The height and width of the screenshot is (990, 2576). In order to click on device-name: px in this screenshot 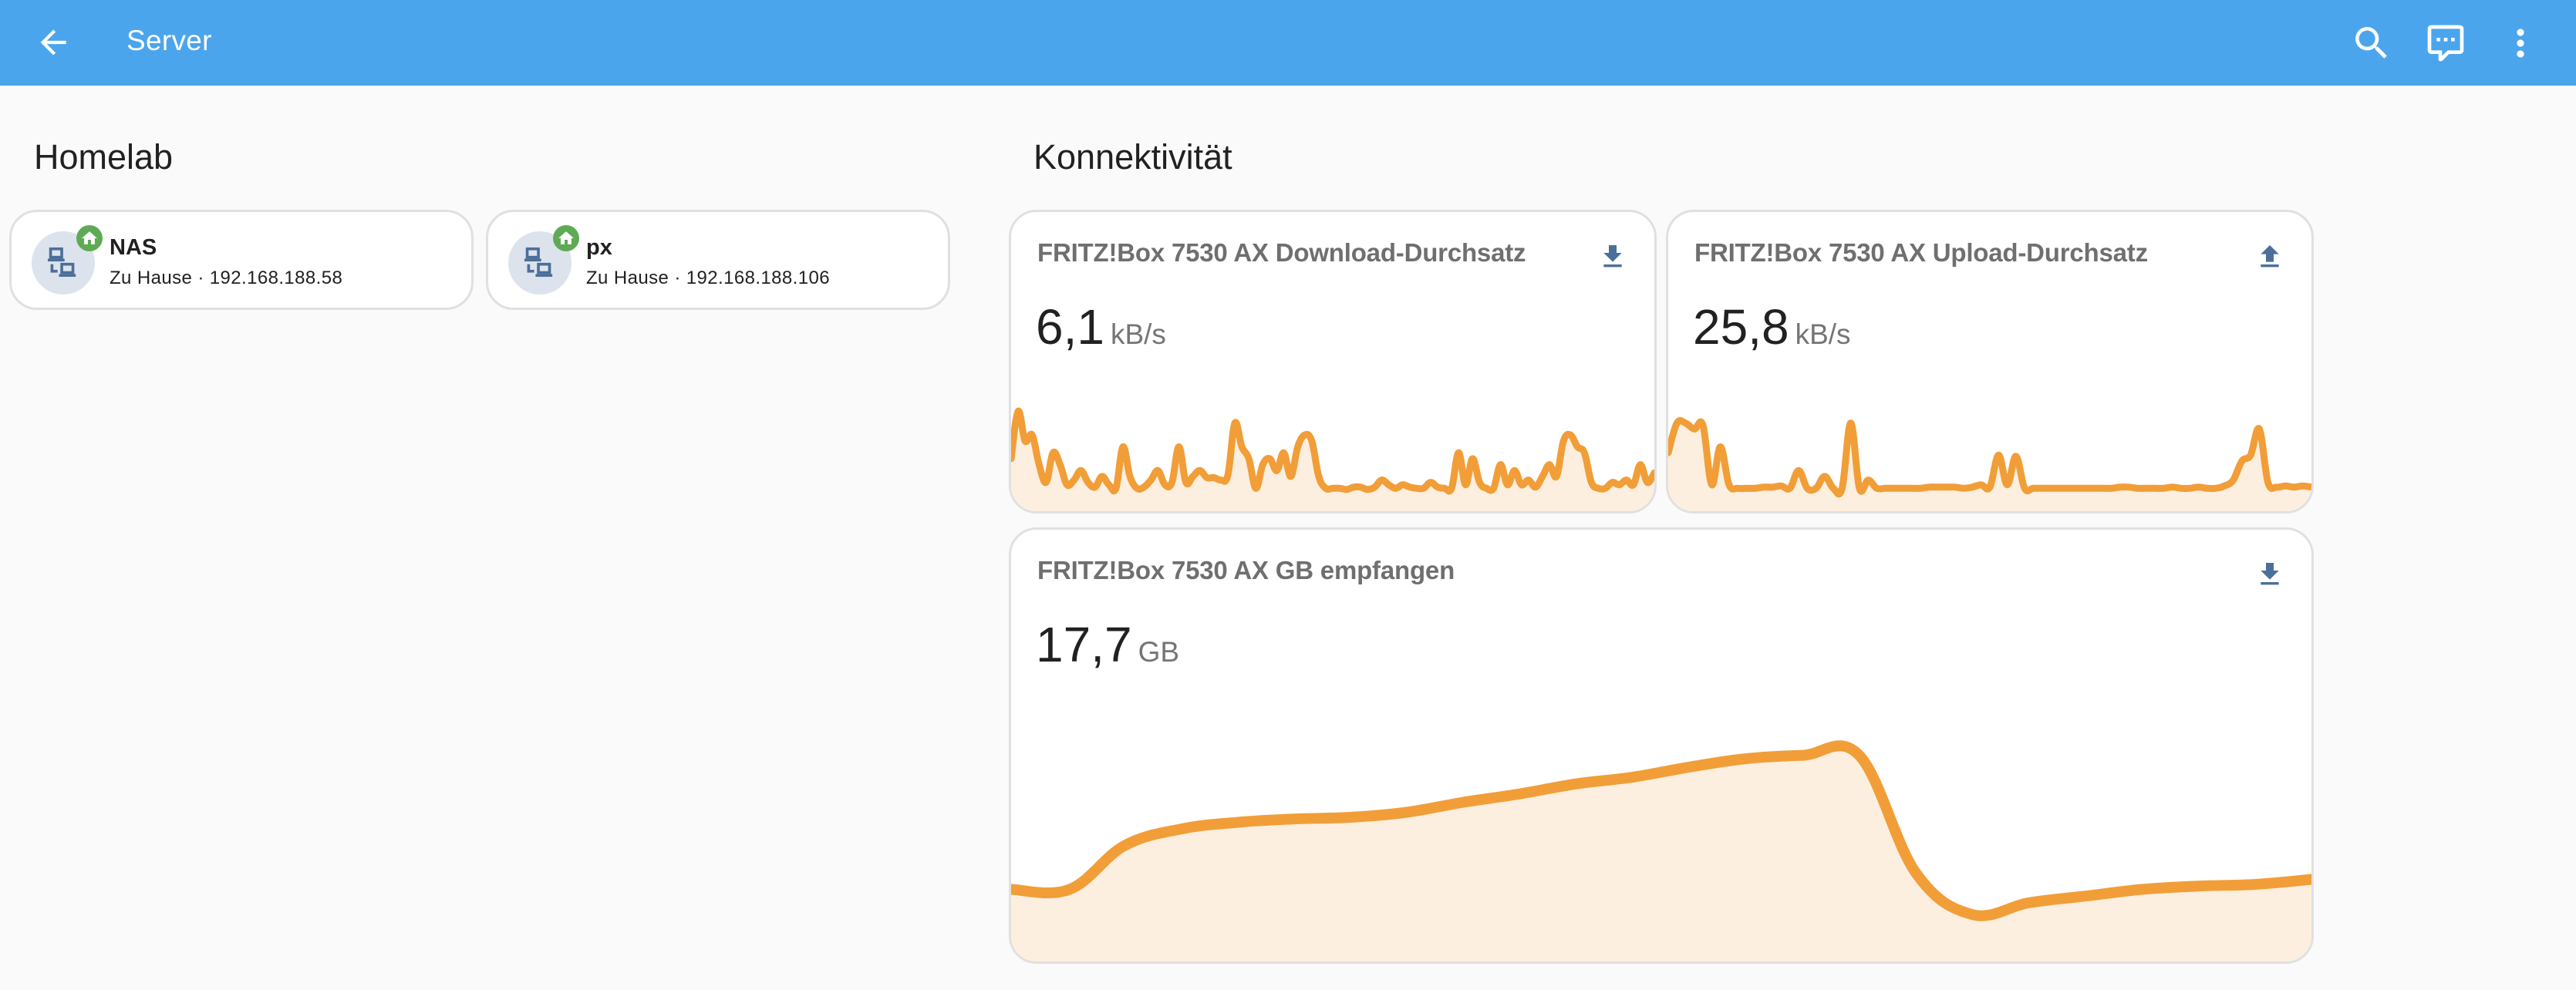, I will do `click(599, 247)`.